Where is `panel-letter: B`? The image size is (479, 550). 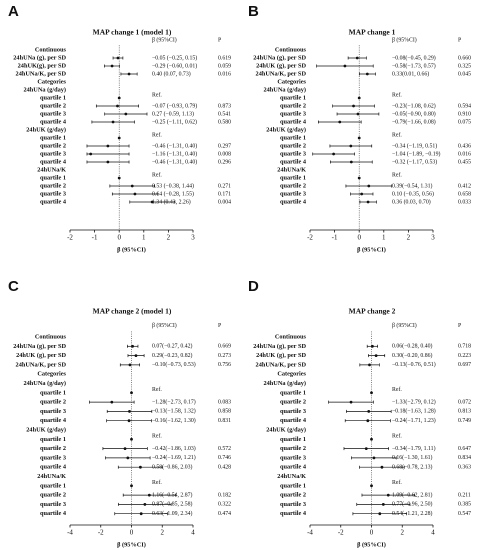
panel-letter: B is located at coordinates (253, 11).